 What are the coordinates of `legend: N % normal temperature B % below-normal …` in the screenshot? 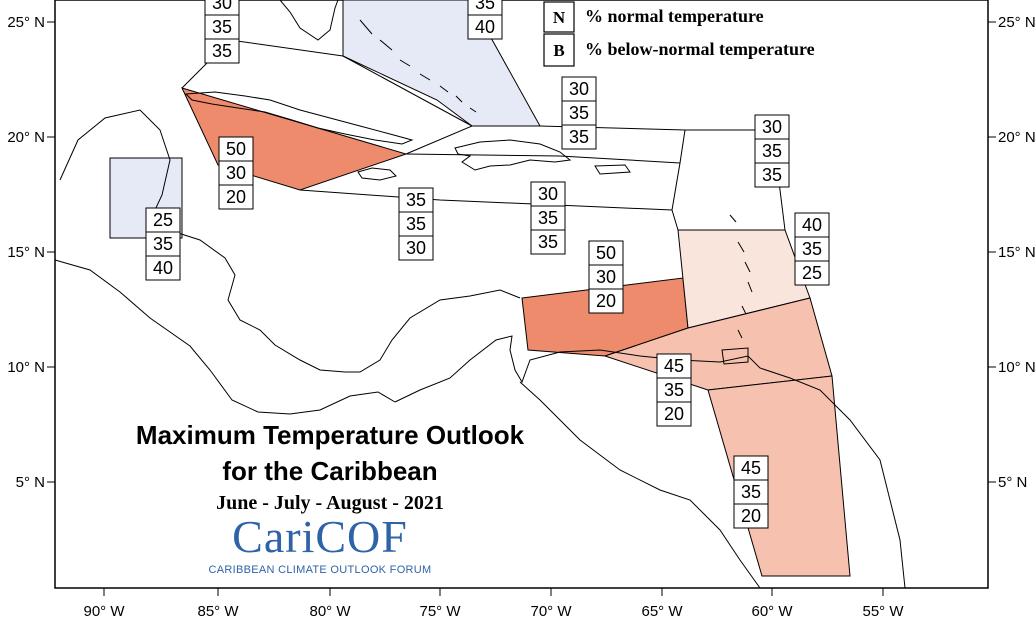 It's located at (679, 34).